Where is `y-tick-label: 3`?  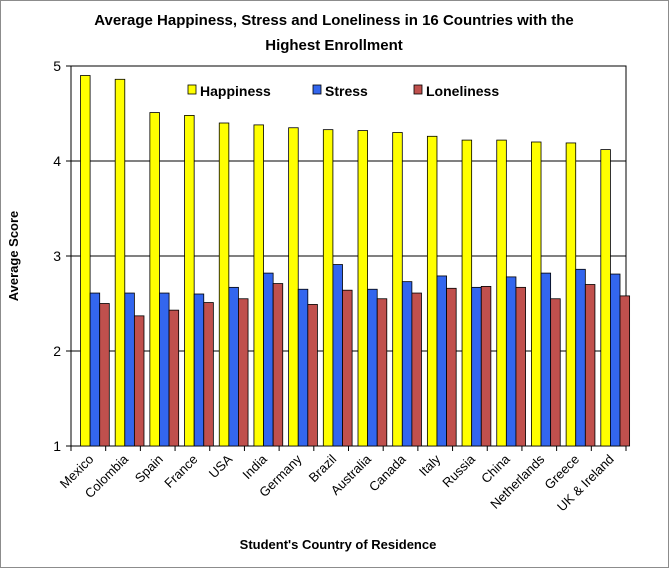
y-tick-label: 3 is located at coordinates (57, 256).